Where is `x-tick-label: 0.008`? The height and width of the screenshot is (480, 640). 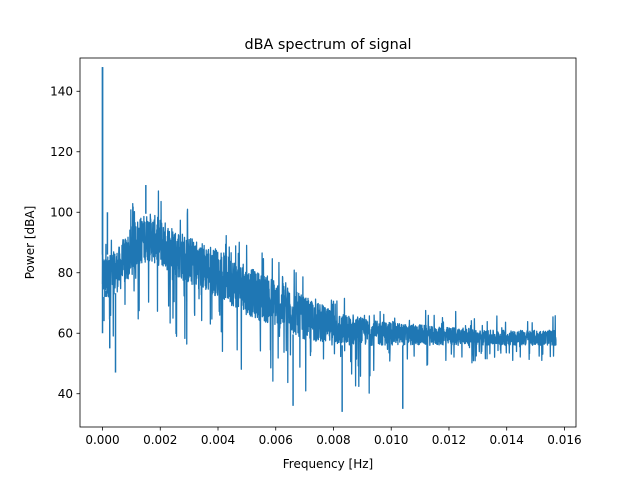
x-tick-label: 0.008 is located at coordinates (333, 440).